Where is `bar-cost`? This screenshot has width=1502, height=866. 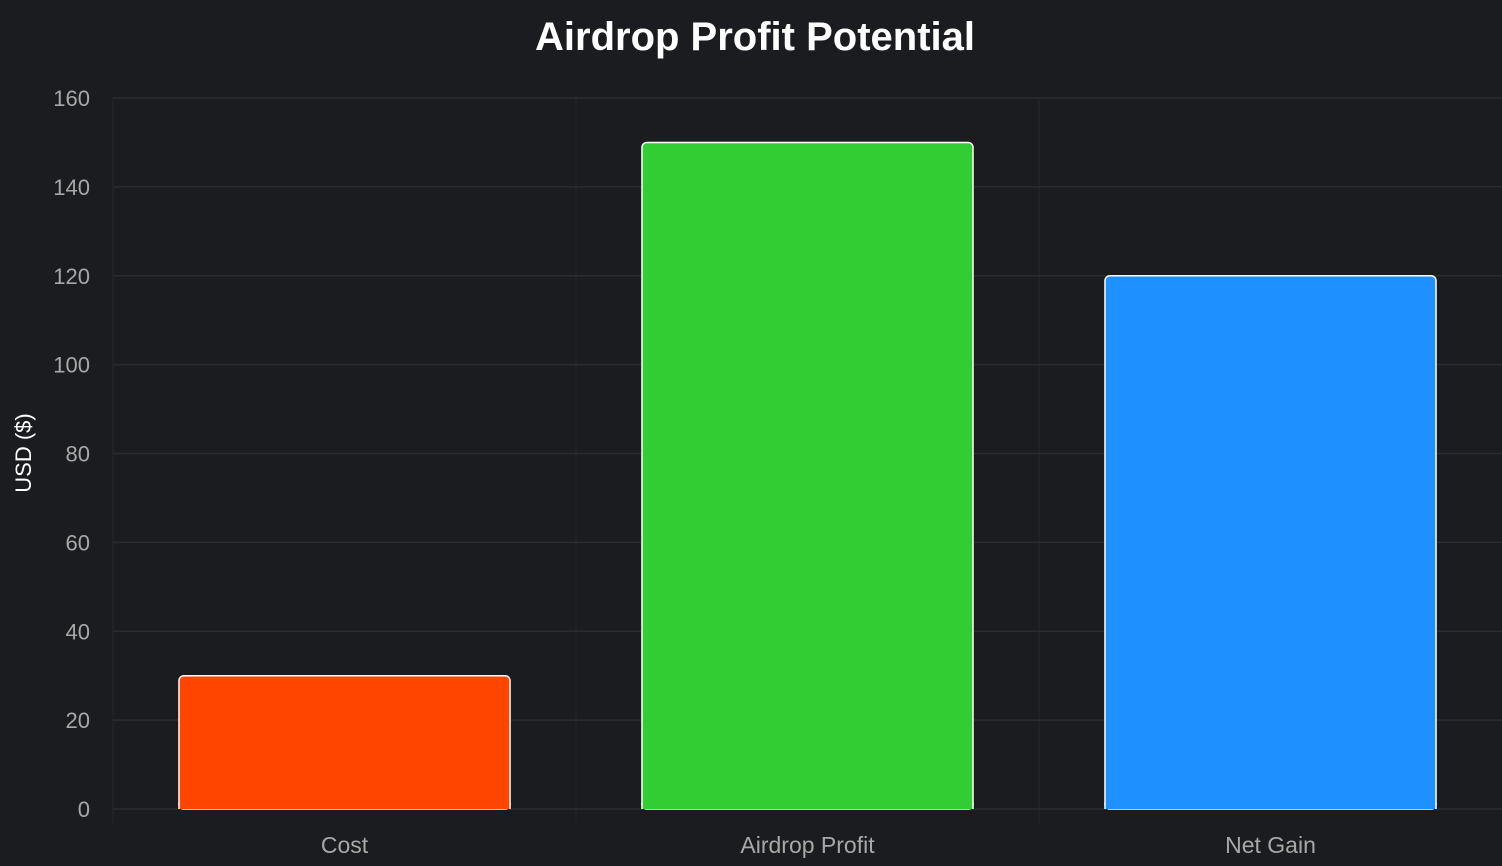 bar-cost is located at coordinates (344, 742).